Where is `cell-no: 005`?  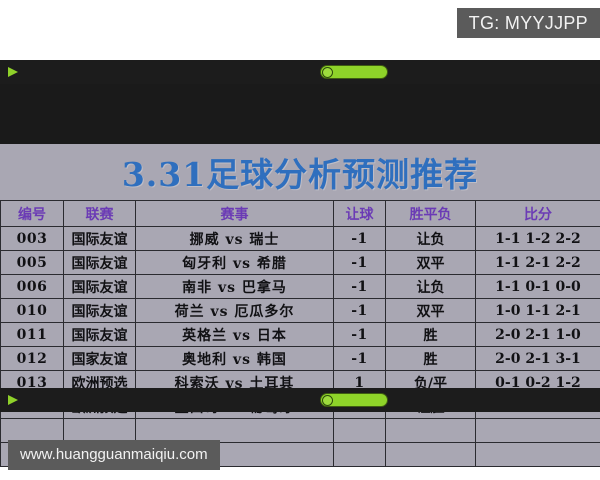 cell-no: 005 is located at coordinates (32, 262).